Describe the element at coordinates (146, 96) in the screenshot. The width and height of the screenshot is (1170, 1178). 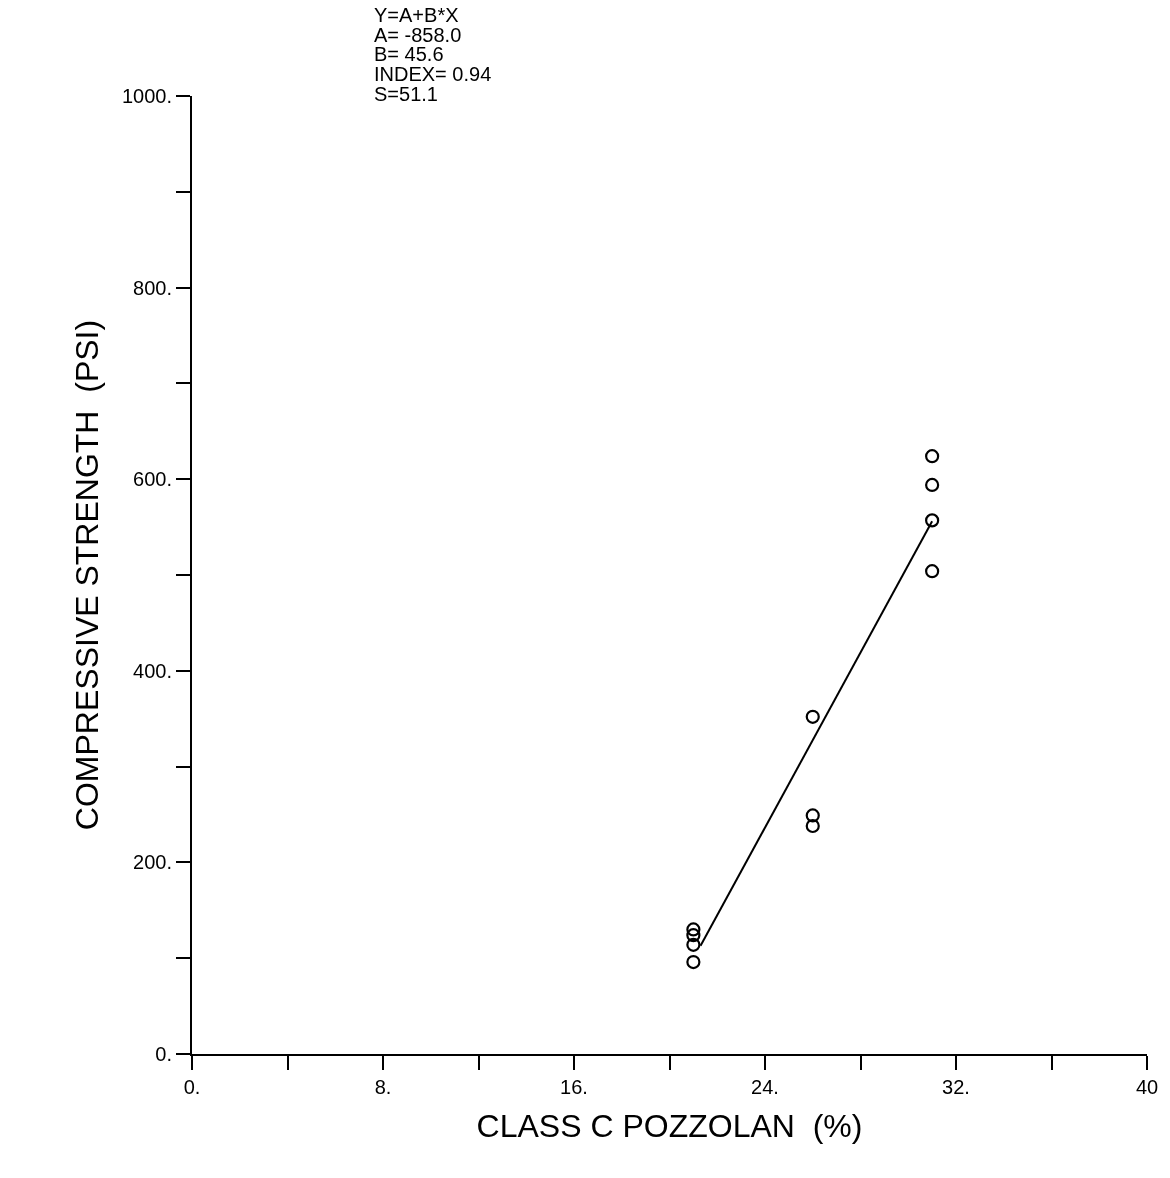
I see `y-tick-label: 1000.` at that location.